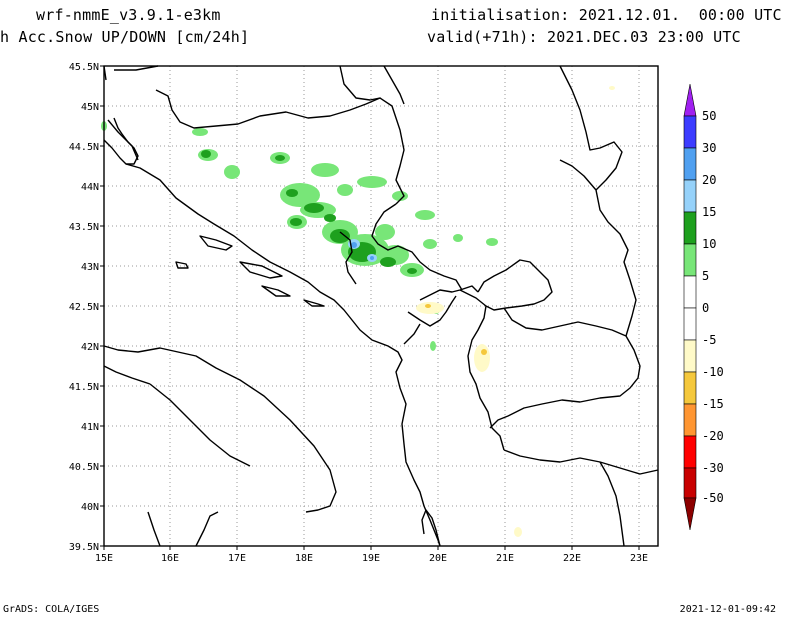 The height and width of the screenshot is (618, 800). Describe the element at coordinates (170, 558) in the screenshot. I see `lon-label: 16E` at that location.